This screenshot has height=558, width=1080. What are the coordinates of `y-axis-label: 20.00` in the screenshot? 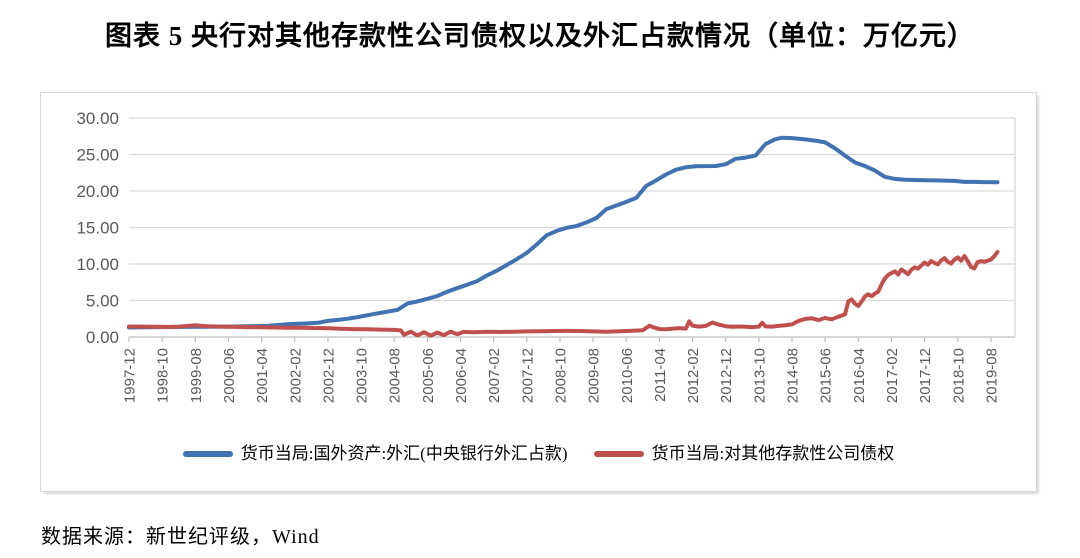 It's located at (97, 191).